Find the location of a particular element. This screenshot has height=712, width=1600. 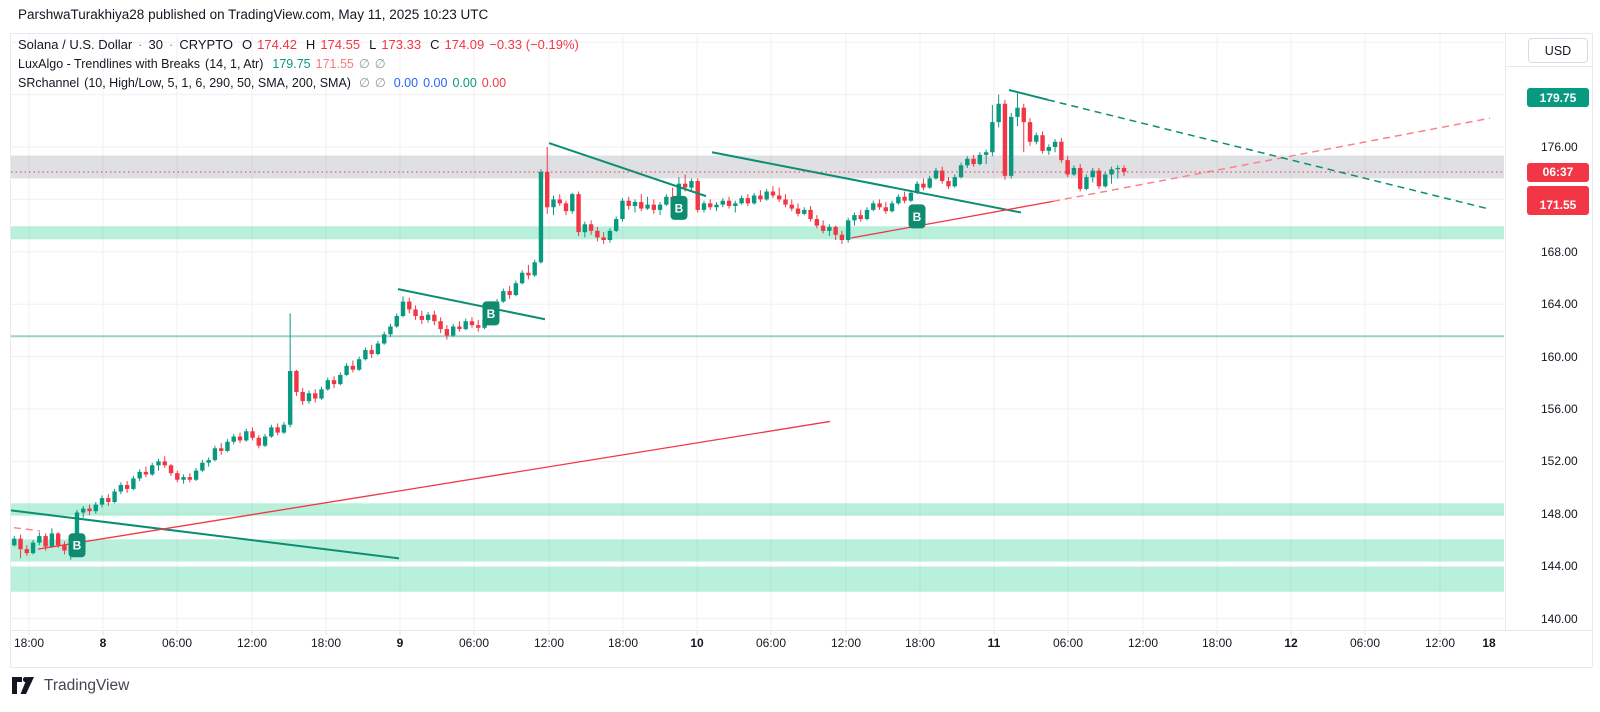

high-value: 174.55 is located at coordinates (340, 44).